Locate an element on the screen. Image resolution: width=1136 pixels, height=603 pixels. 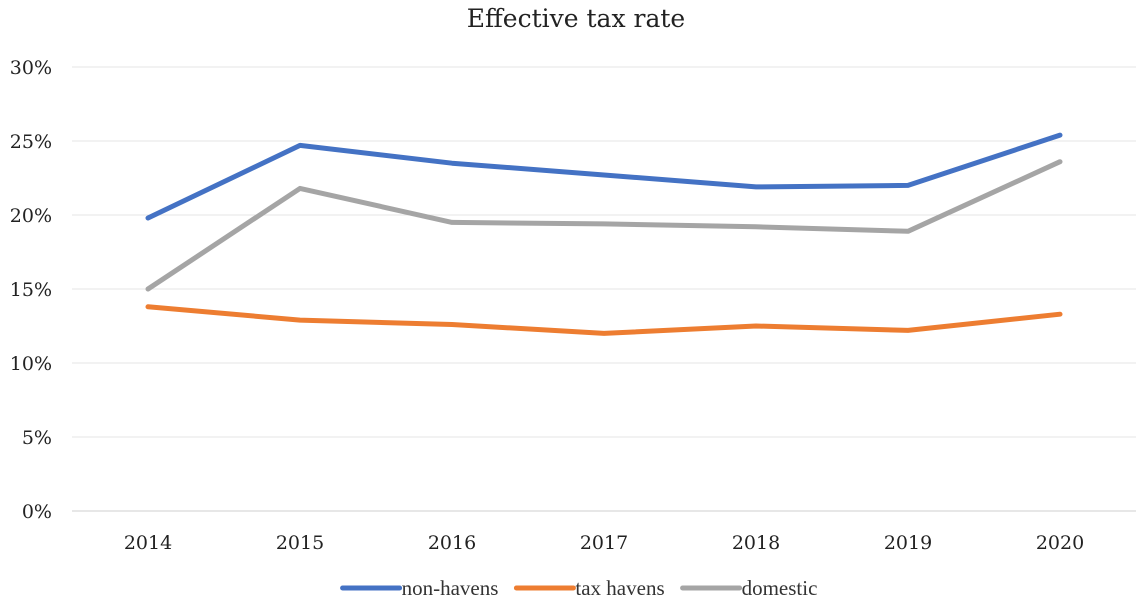
y-tick-label: 0% is located at coordinates (37, 512).